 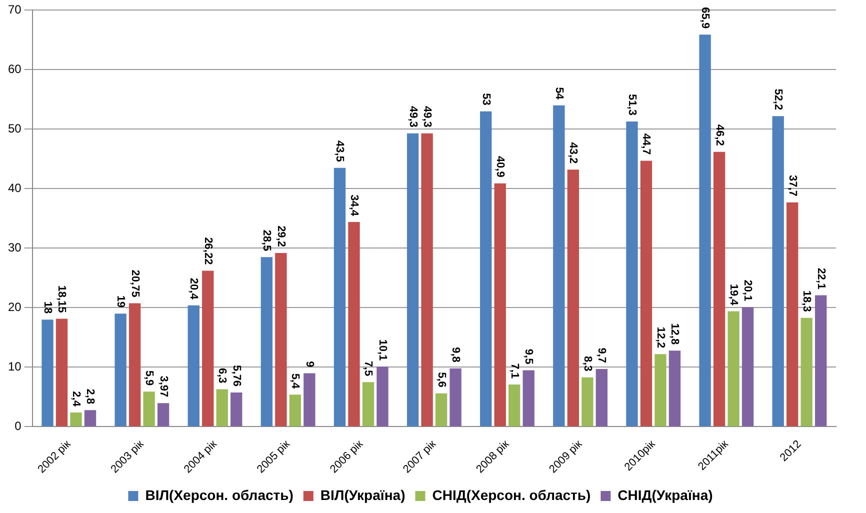 I want to click on data-label: 43,5, so click(x=340, y=151).